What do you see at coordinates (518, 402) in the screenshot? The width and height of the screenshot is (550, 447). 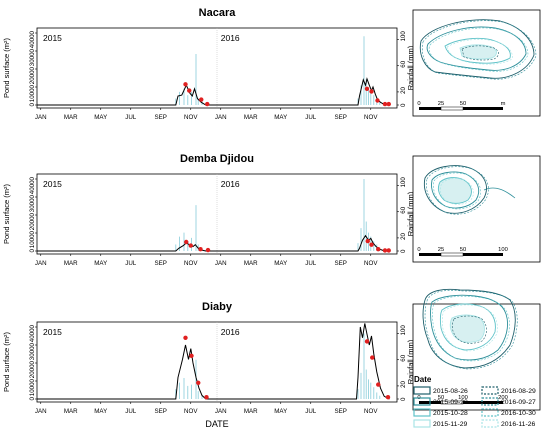 I see `legend-entry-label: 2016-09-27` at bounding box center [518, 402].